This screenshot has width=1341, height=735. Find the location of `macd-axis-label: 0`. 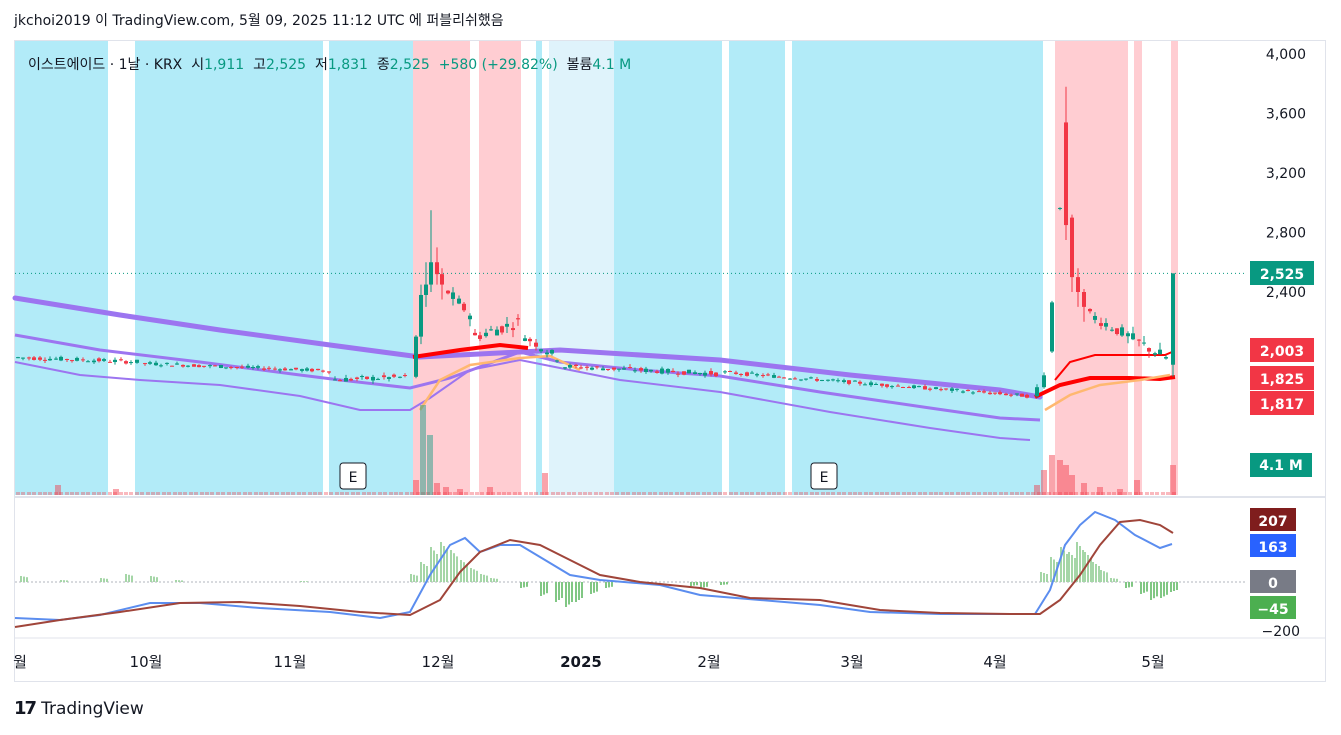

macd-axis-label: 0 is located at coordinates (1273, 584).